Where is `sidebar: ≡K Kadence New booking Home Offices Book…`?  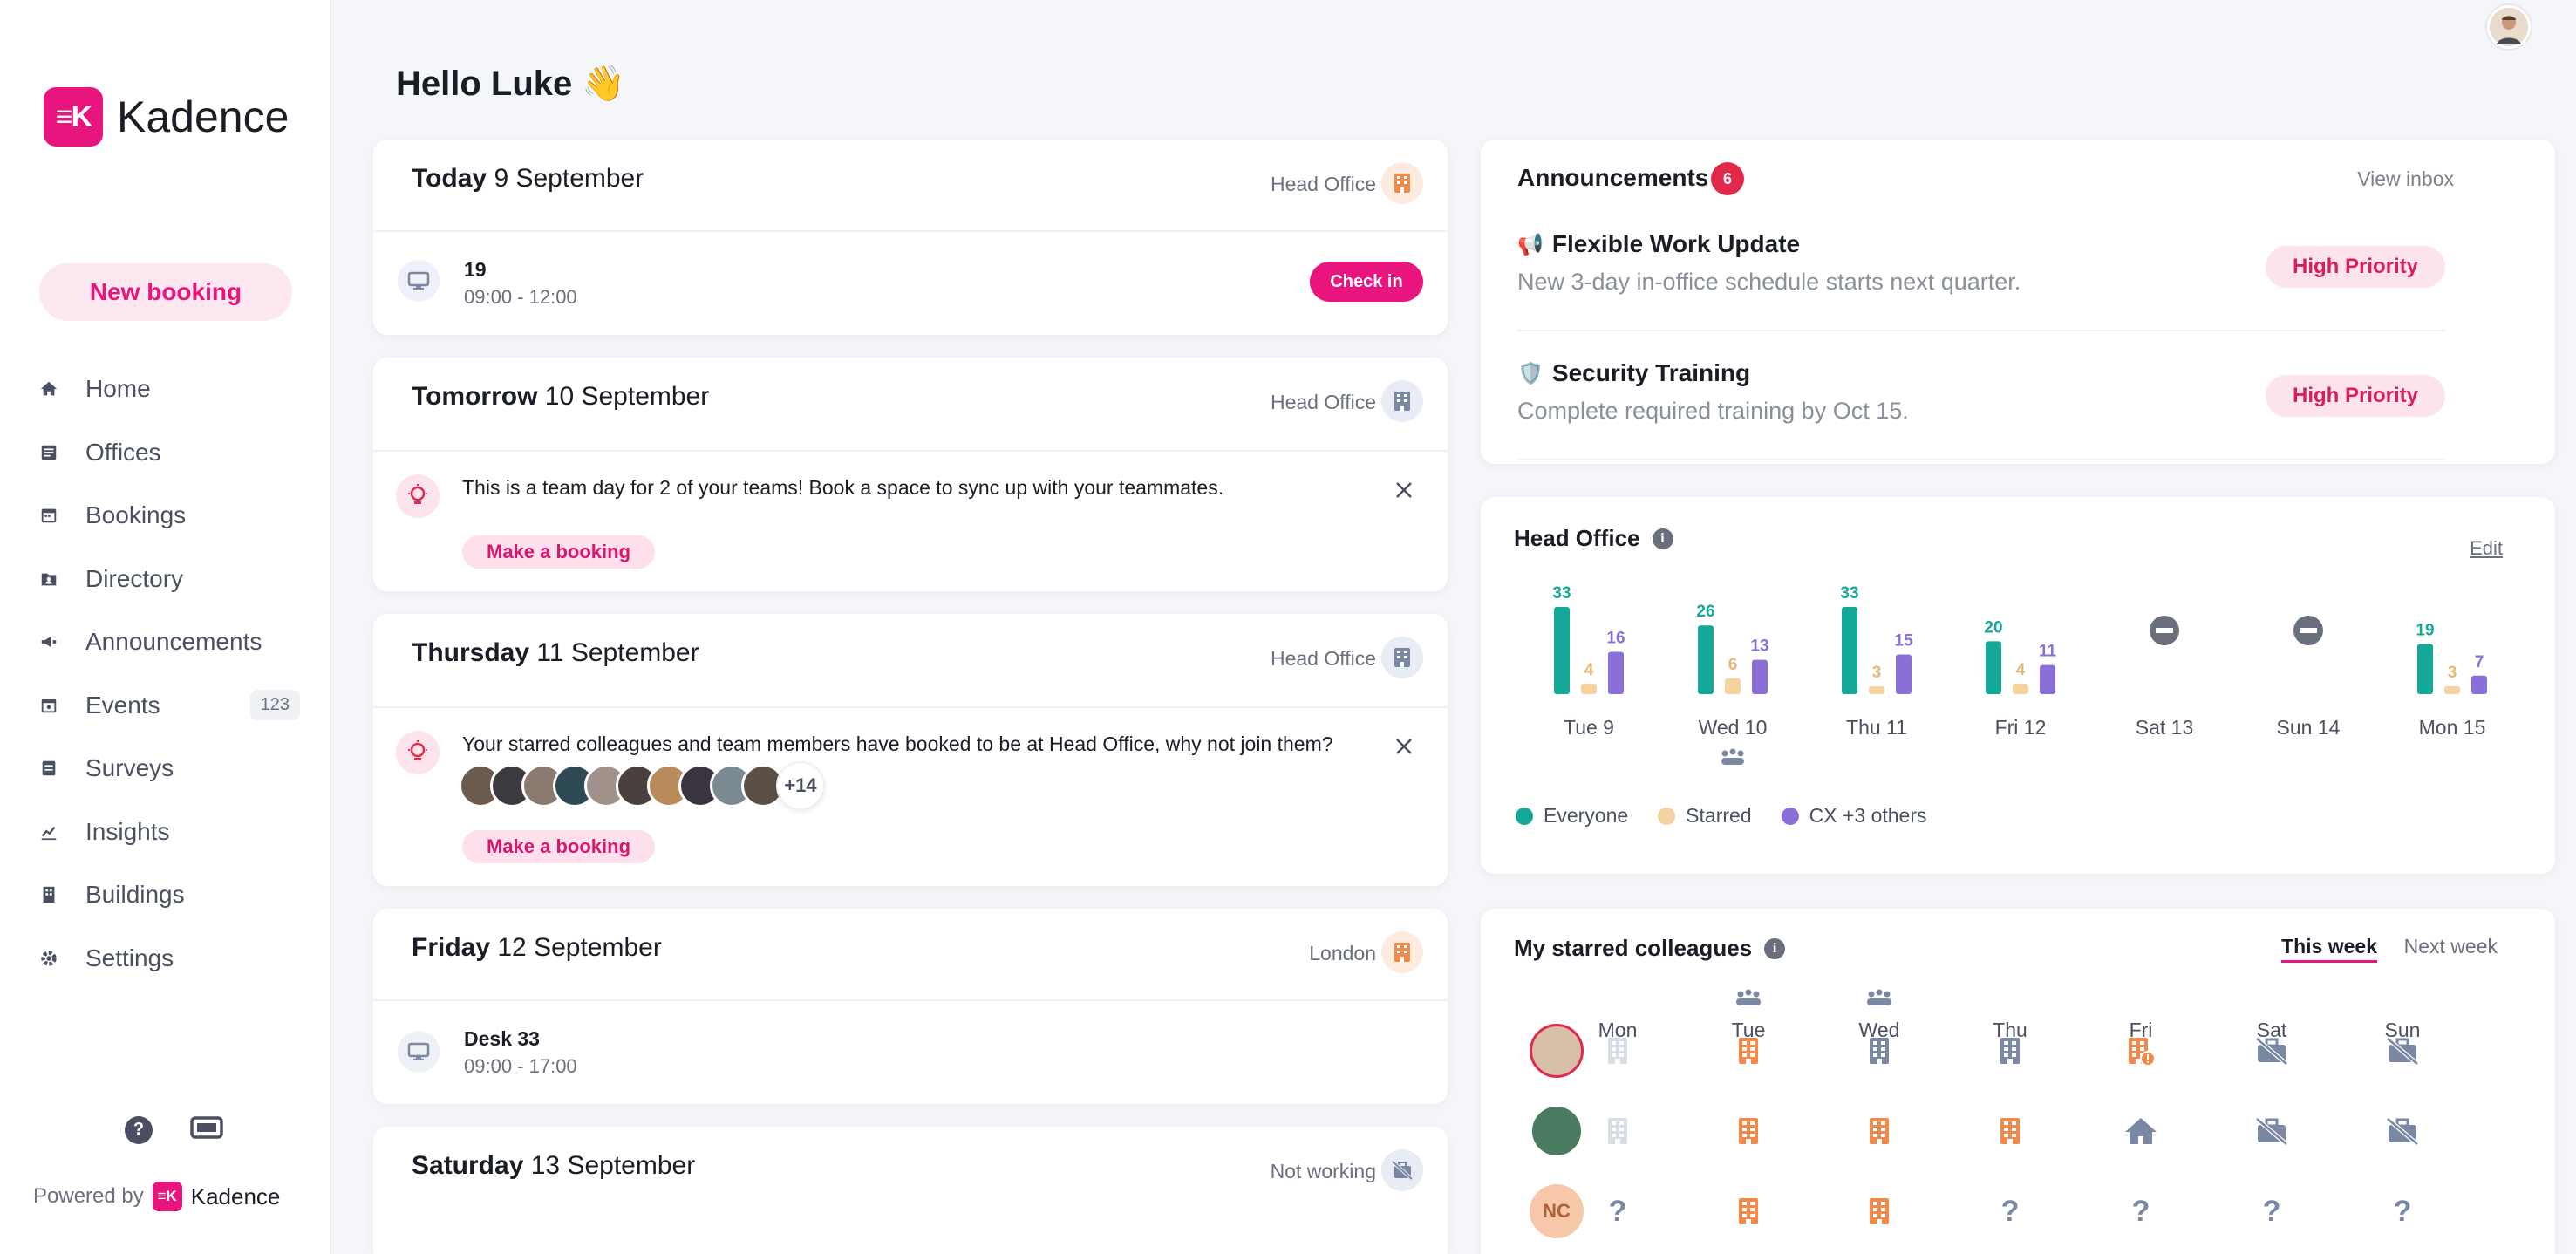 sidebar: ≡K Kadence New booking Home Offices Book… is located at coordinates (165, 627).